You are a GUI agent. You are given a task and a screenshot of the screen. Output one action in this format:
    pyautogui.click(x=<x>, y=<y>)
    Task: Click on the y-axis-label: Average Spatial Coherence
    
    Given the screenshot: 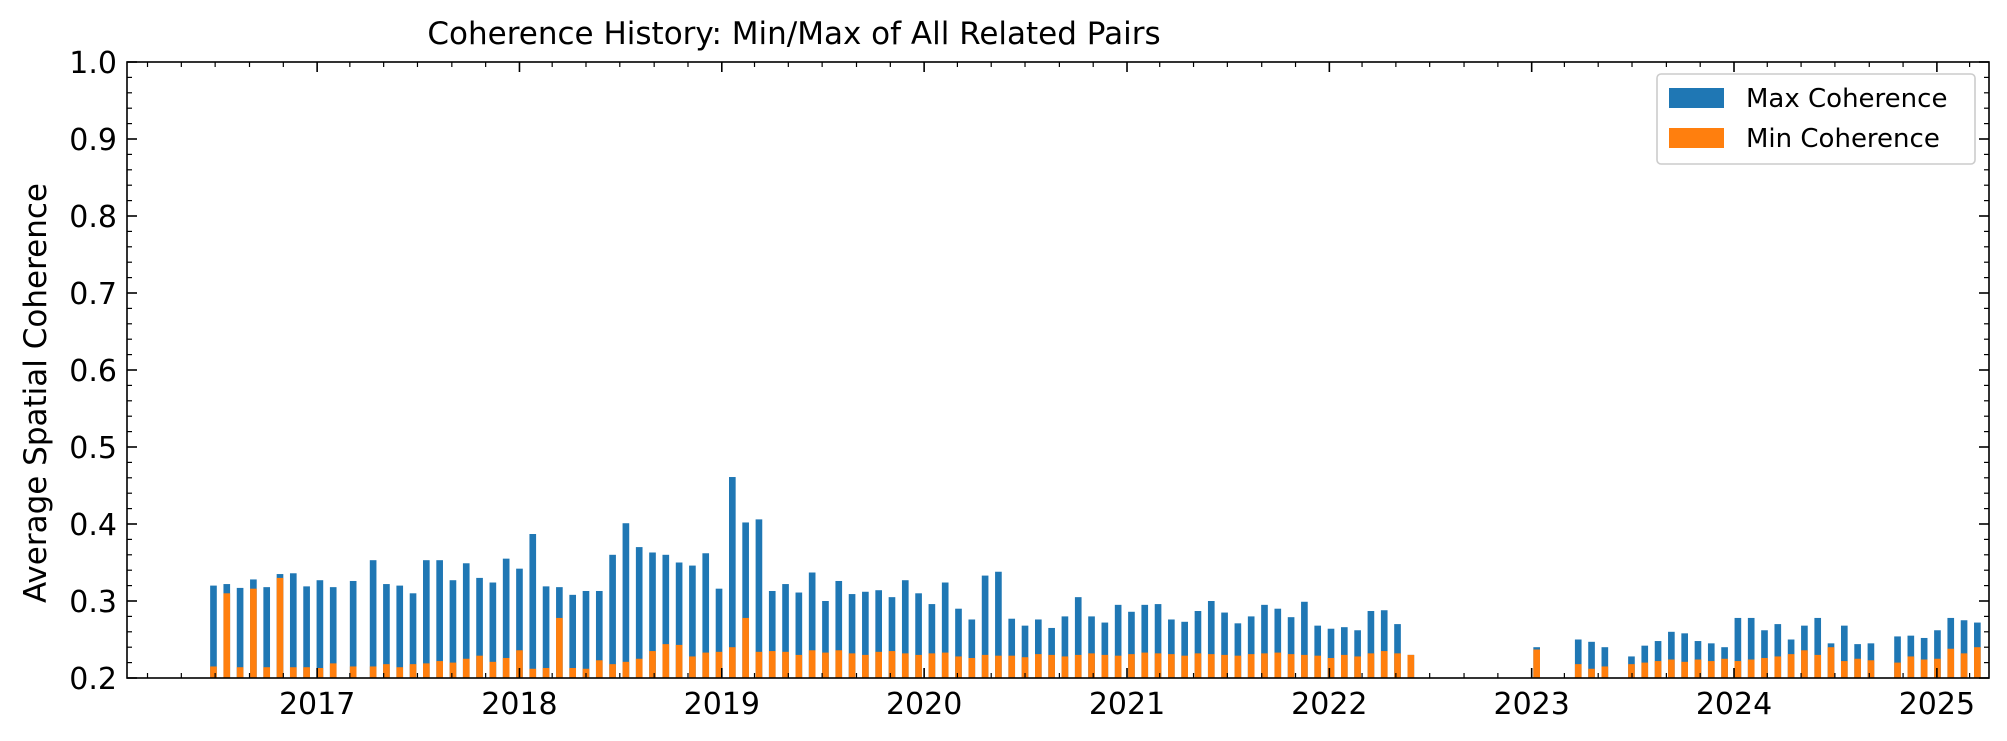 What is the action you would take?
    pyautogui.click(x=36, y=393)
    